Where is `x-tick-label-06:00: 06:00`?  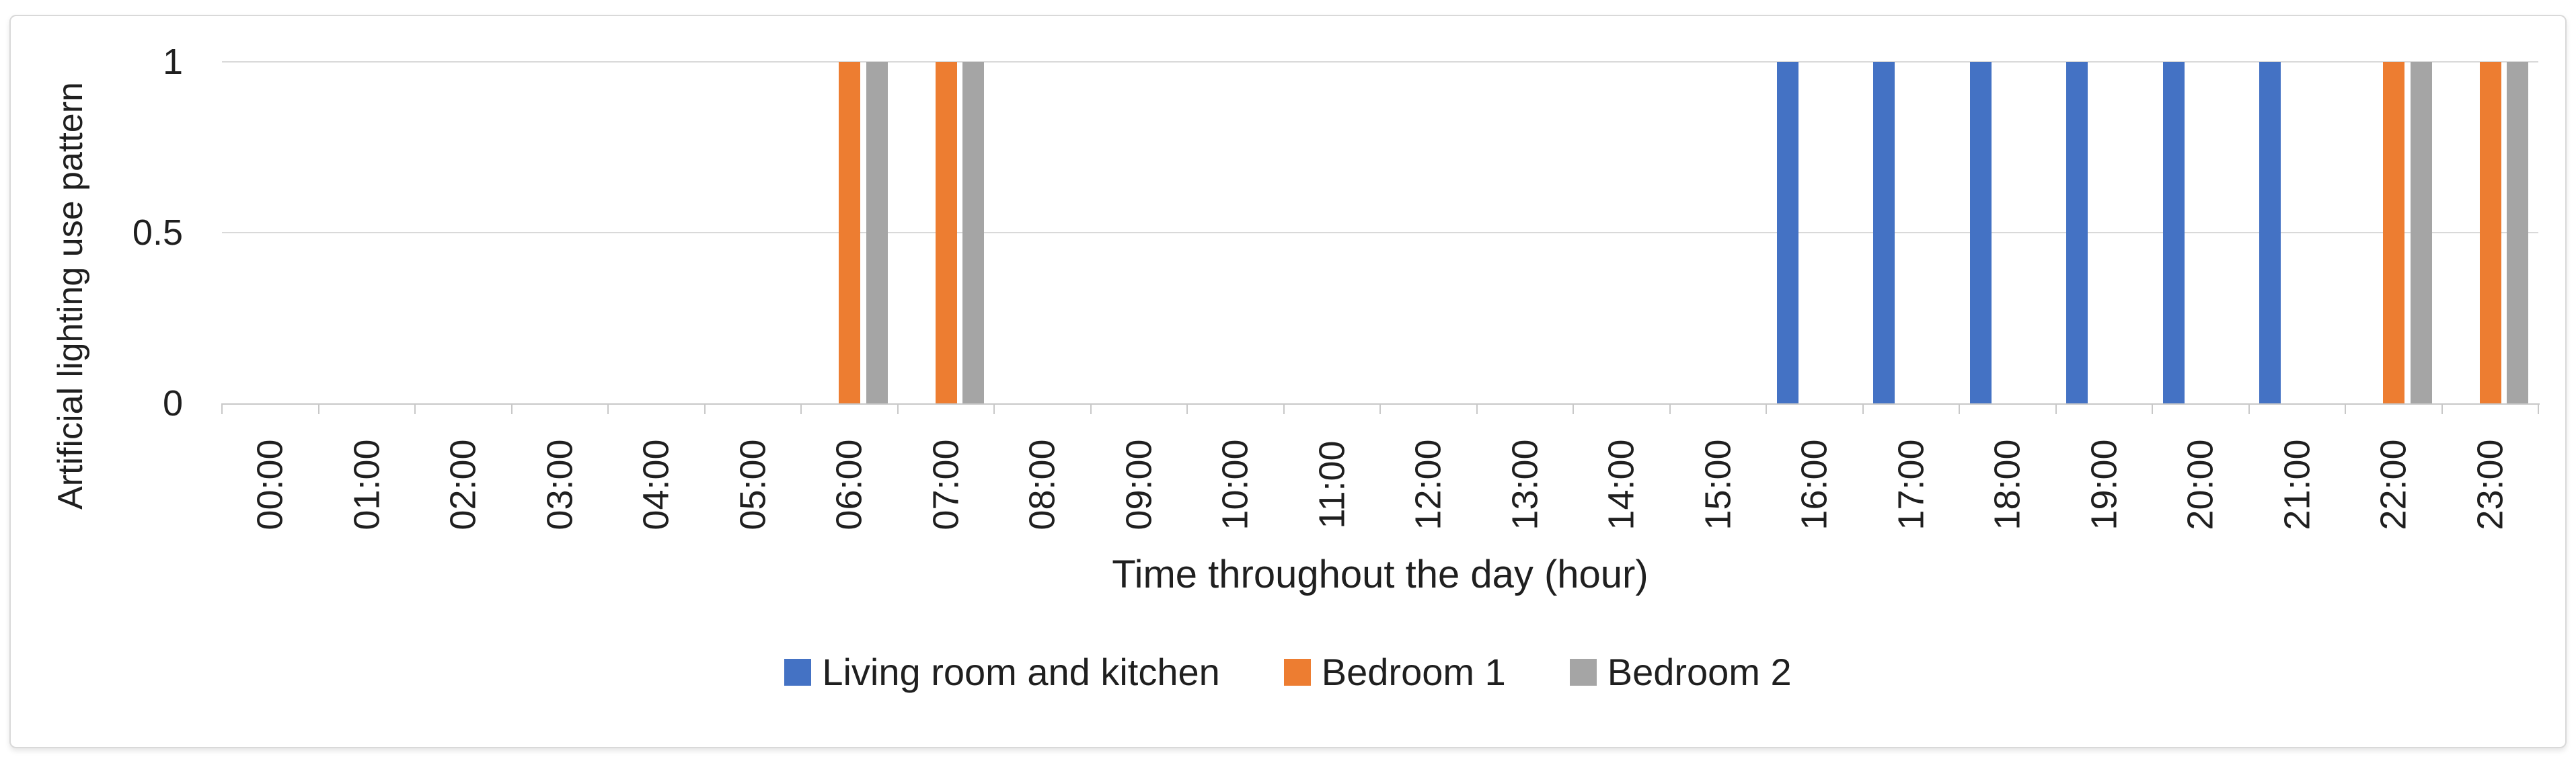 x-tick-label-06:00: 06:00 is located at coordinates (849, 485).